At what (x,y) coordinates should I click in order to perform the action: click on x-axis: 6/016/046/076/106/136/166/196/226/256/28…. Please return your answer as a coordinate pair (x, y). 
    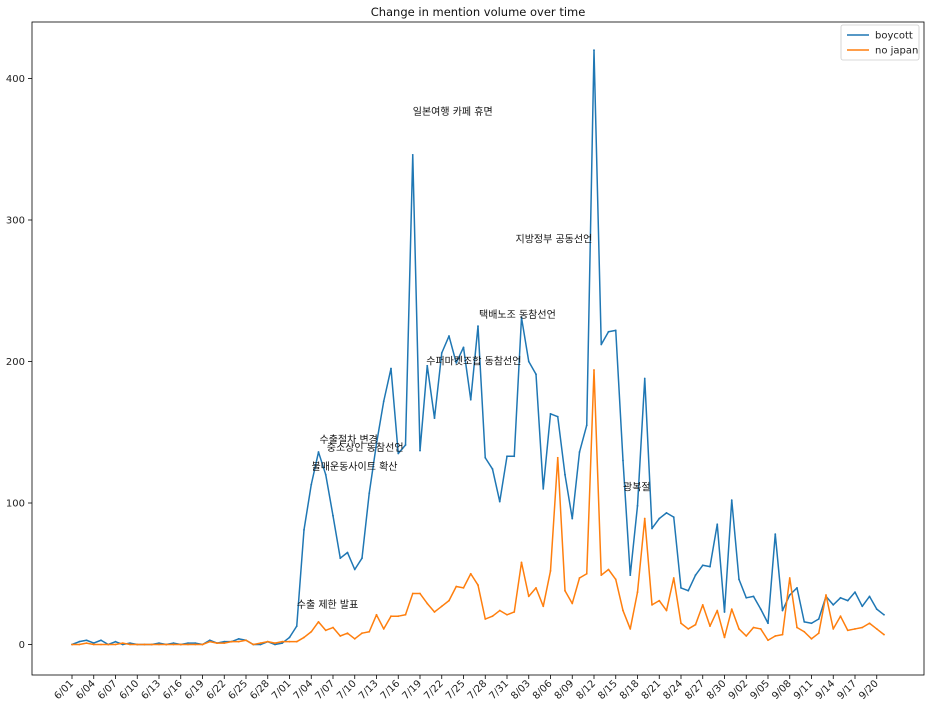
    Looking at the image, I should click on (466, 688).